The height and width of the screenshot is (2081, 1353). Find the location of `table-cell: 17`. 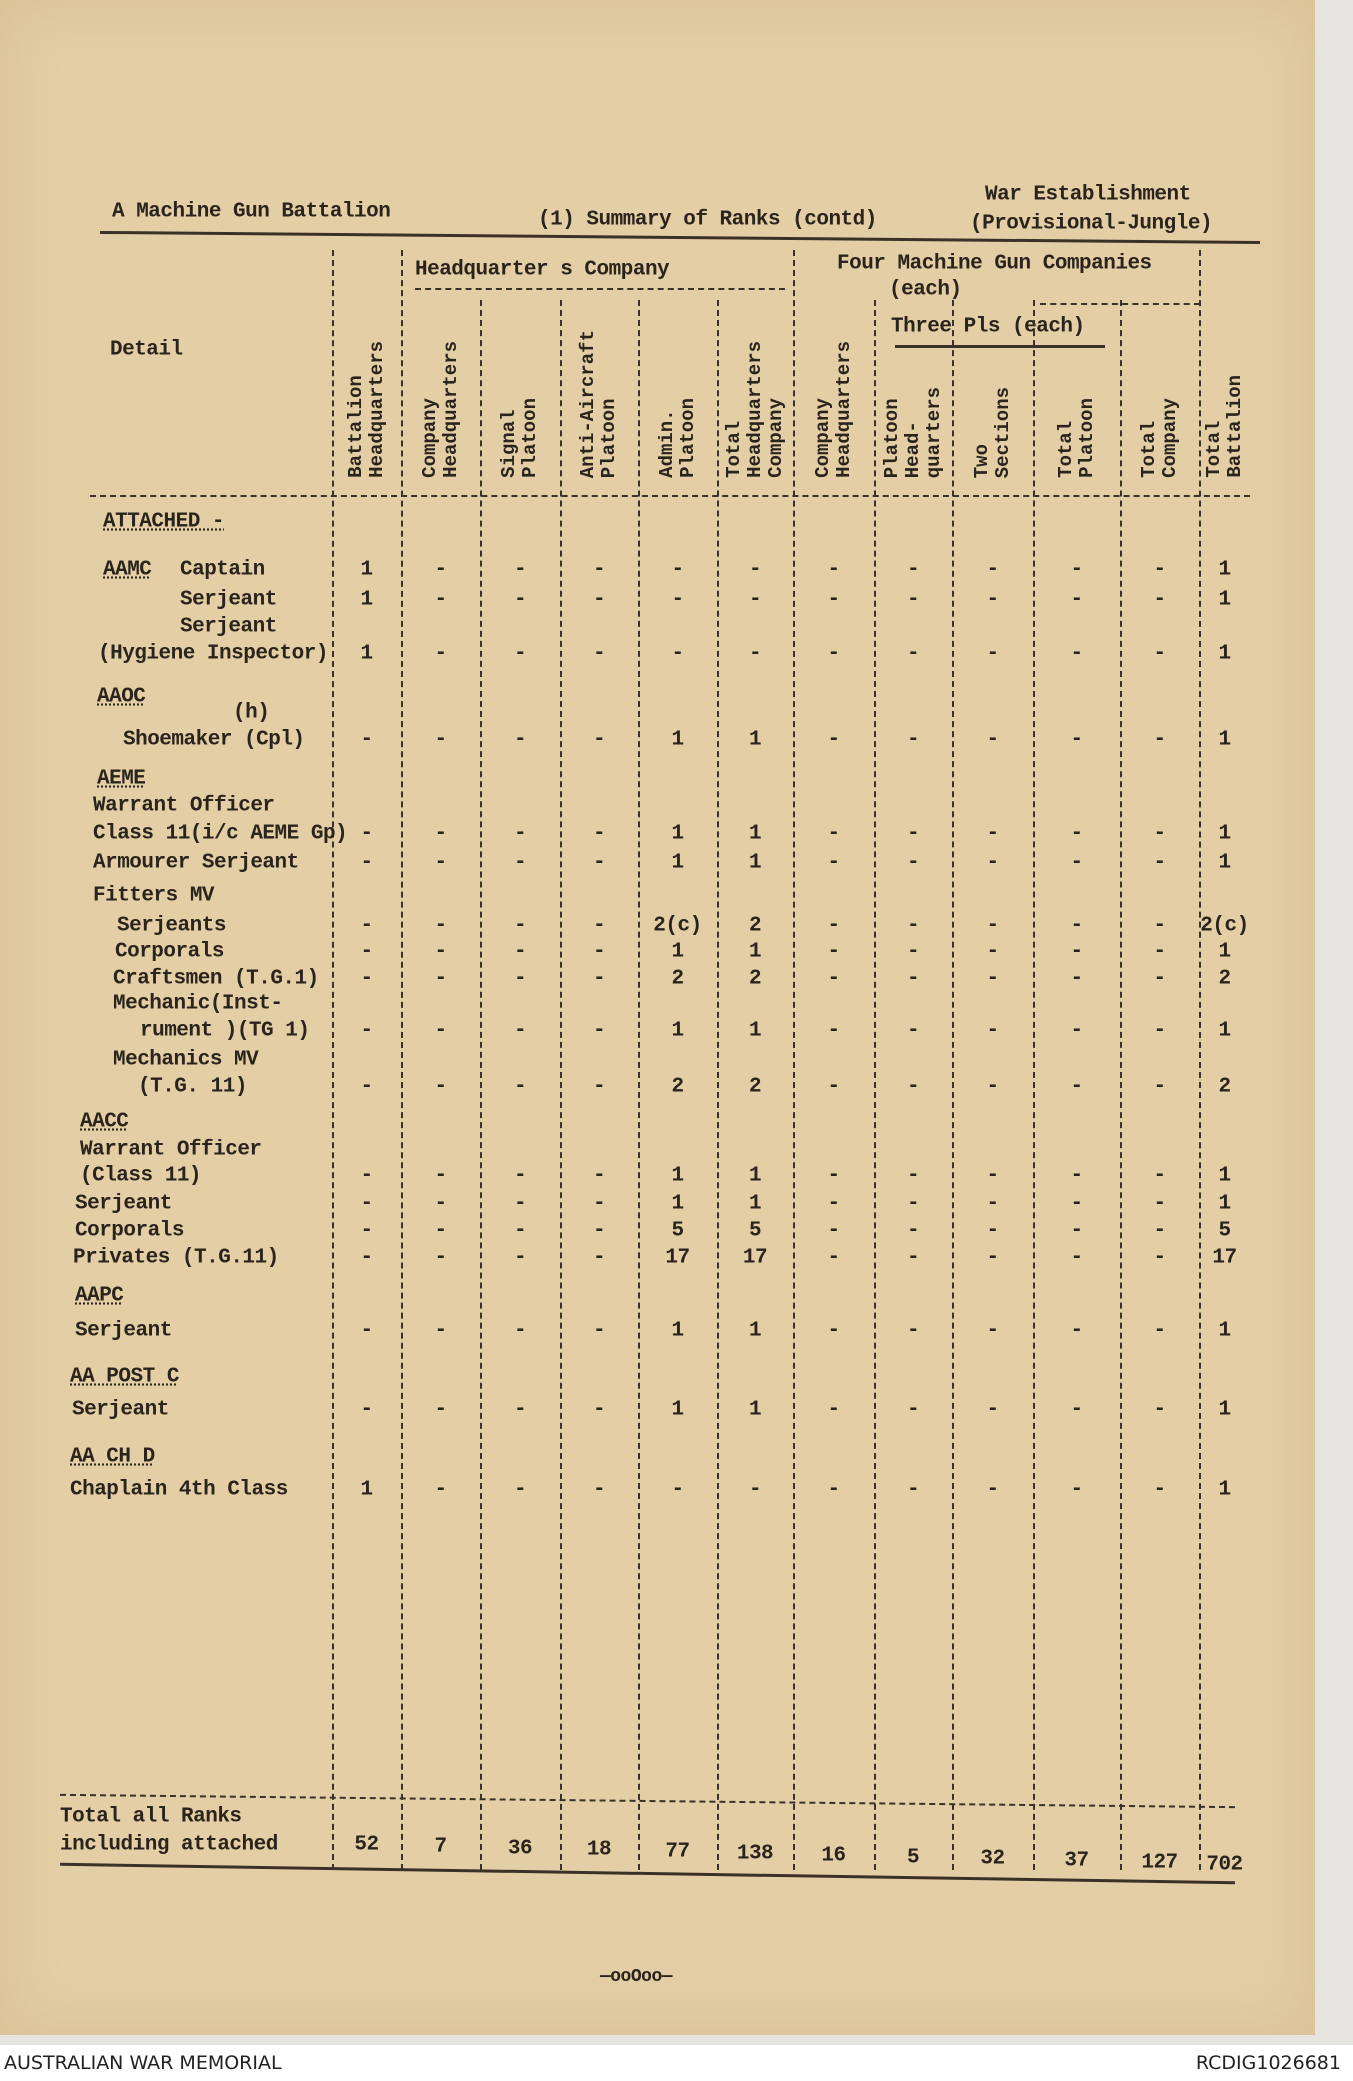

table-cell: 17 is located at coordinates (677, 1258).